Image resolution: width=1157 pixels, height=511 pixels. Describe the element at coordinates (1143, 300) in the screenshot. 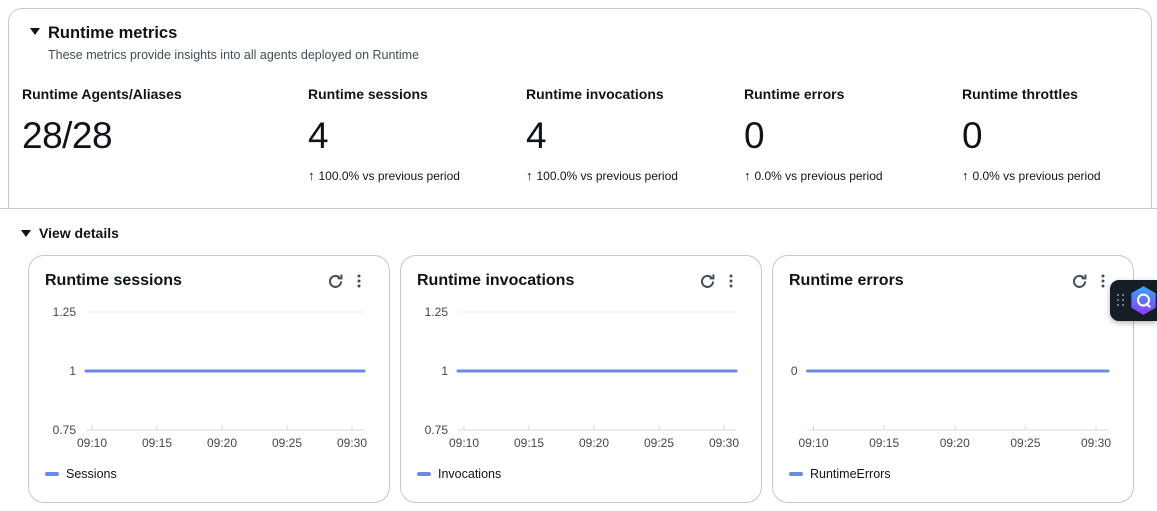

I see `amazon-q-icon` at that location.